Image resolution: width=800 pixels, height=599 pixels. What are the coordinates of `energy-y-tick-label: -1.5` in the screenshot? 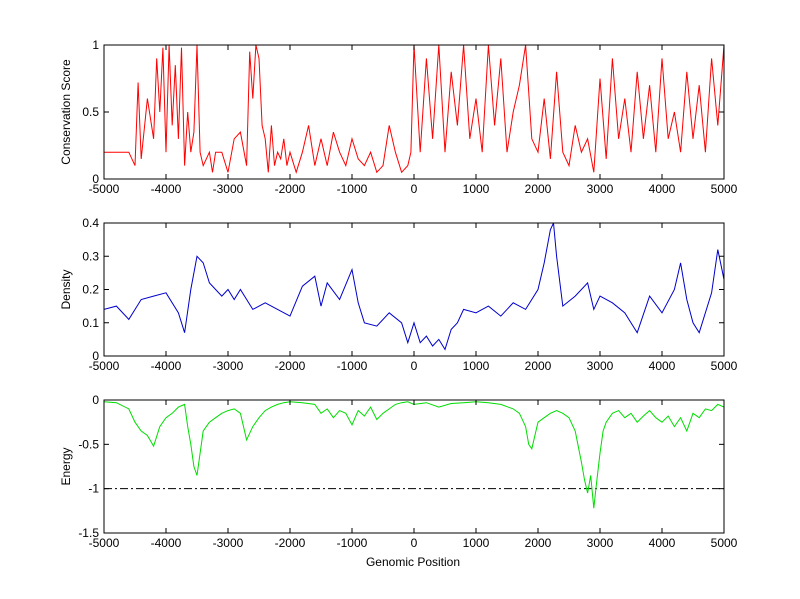 It's located at (88, 533).